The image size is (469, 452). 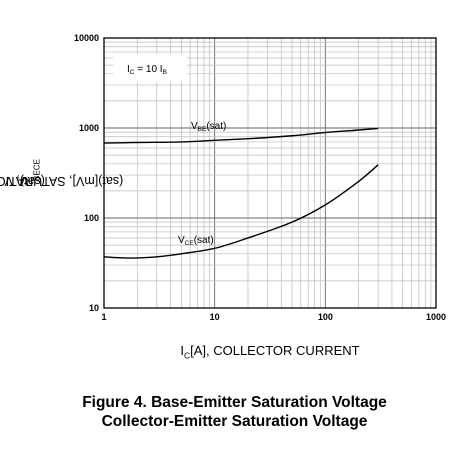 I want to click on y-tick-label: 10, so click(x=94, y=308).